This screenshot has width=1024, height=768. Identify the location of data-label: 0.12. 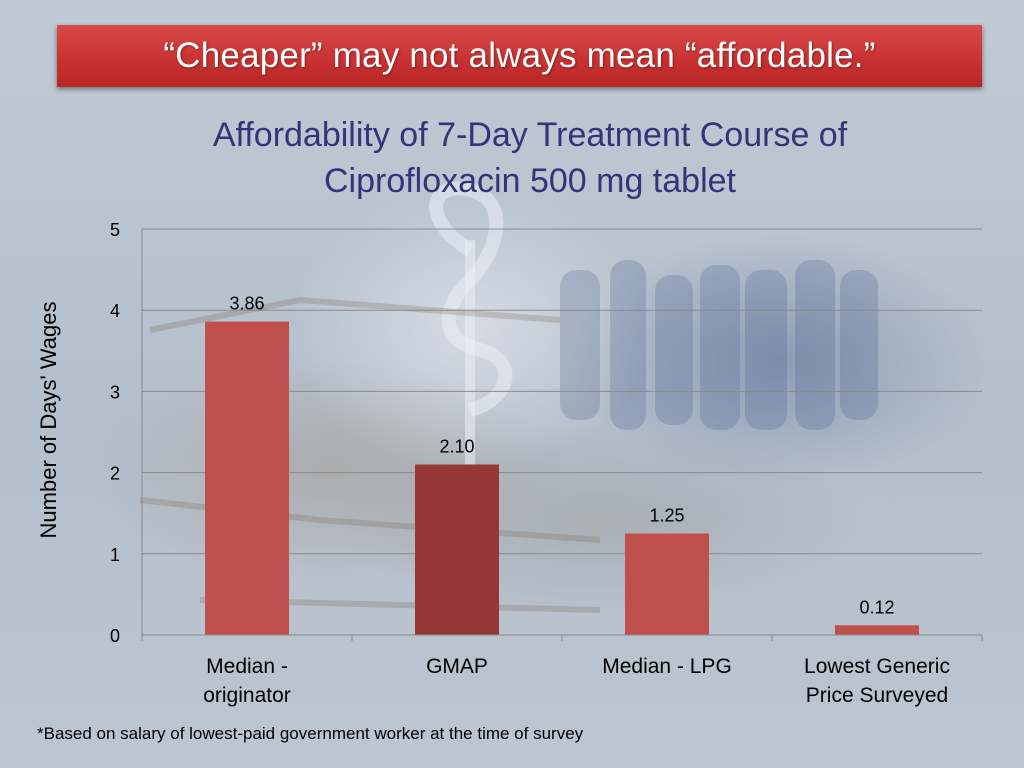
(876, 607).